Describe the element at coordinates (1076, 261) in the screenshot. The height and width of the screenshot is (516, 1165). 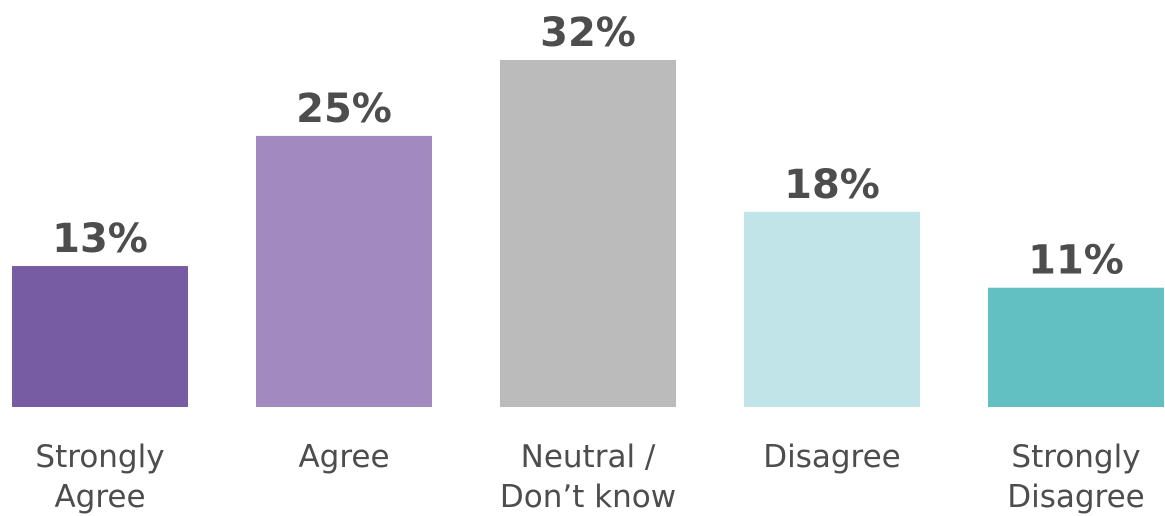
I see `bar-value-label: 11%` at that location.